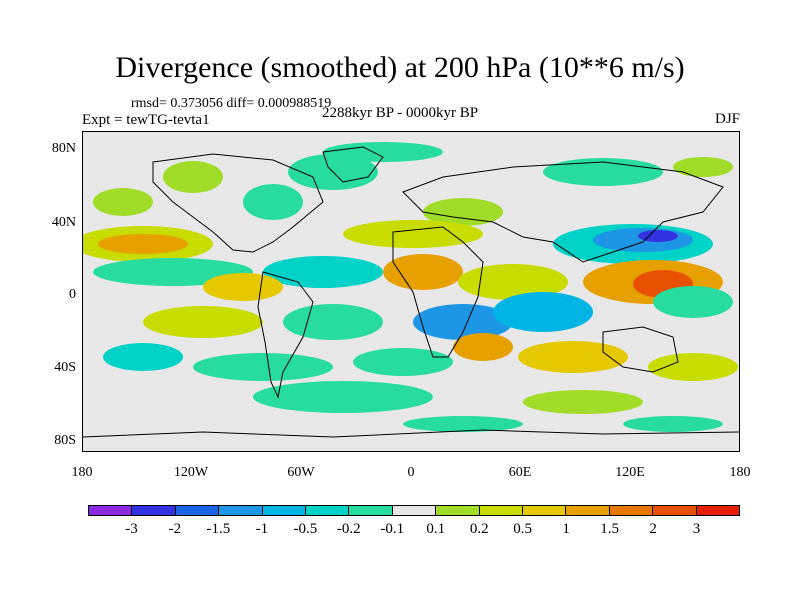 Image resolution: width=800 pixels, height=600 pixels. I want to click on lat-label: 80N, so click(63, 148).